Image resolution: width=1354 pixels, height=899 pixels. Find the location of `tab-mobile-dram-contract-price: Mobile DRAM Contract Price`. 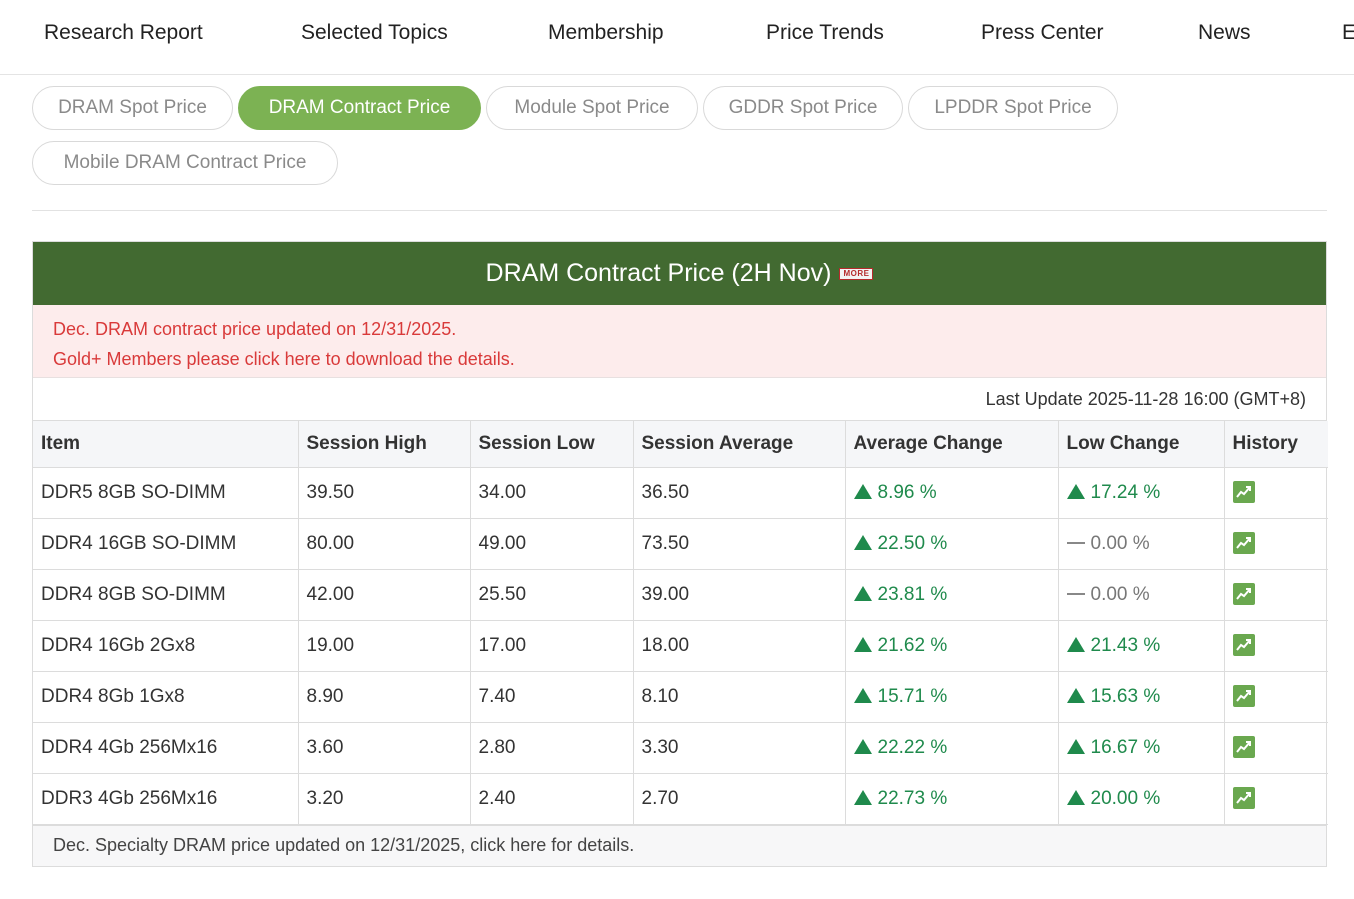

tab-mobile-dram-contract-price: Mobile DRAM Contract Price is located at coordinates (185, 163).